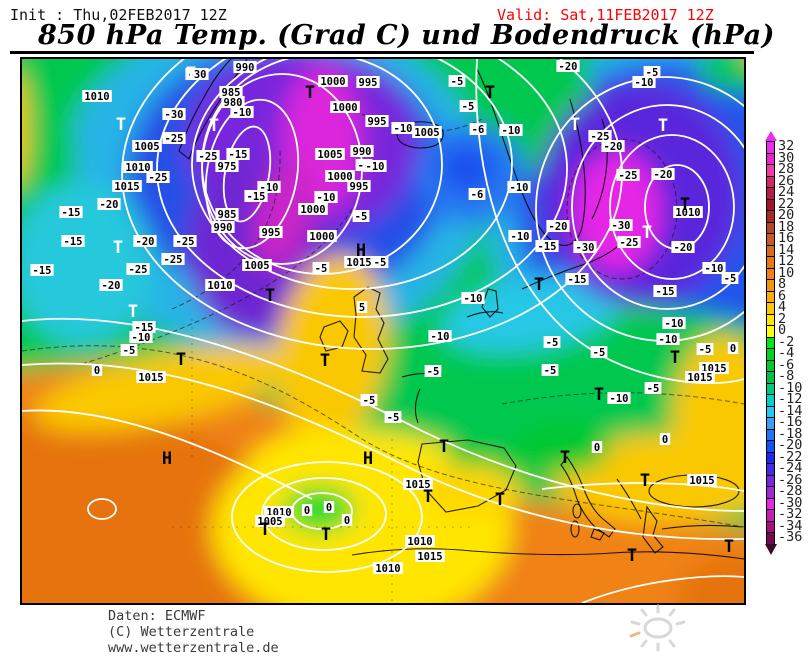  I want to click on svg-text: 990, so click(362, 152).